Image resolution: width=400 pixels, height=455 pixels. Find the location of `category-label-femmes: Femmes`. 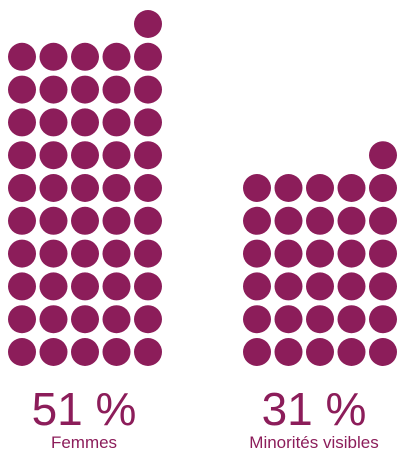

category-label-femmes: Femmes is located at coordinates (84, 442).